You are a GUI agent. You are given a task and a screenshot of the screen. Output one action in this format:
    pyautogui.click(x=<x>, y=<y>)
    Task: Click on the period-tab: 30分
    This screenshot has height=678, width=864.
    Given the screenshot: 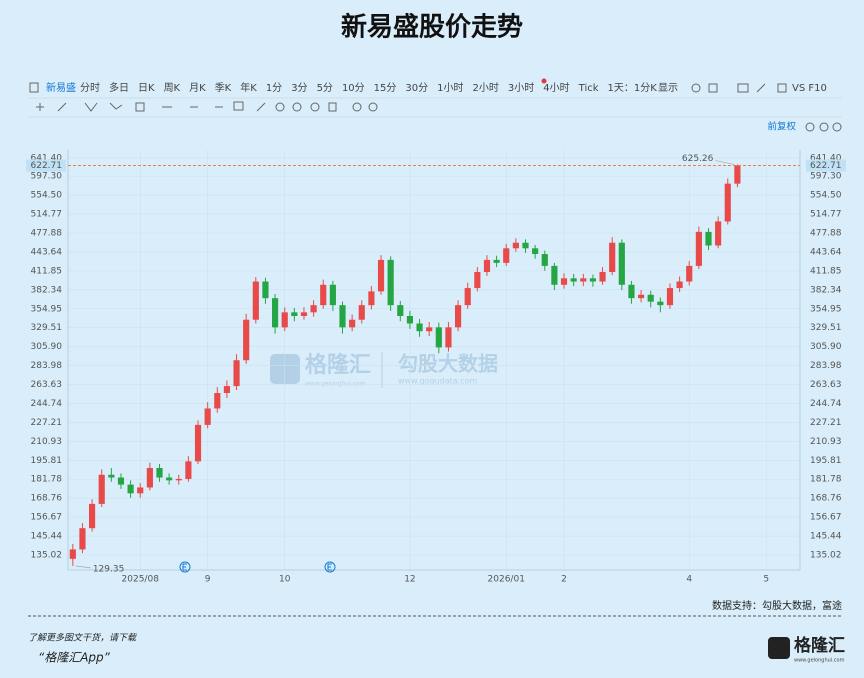 What is the action you would take?
    pyautogui.click(x=416, y=88)
    